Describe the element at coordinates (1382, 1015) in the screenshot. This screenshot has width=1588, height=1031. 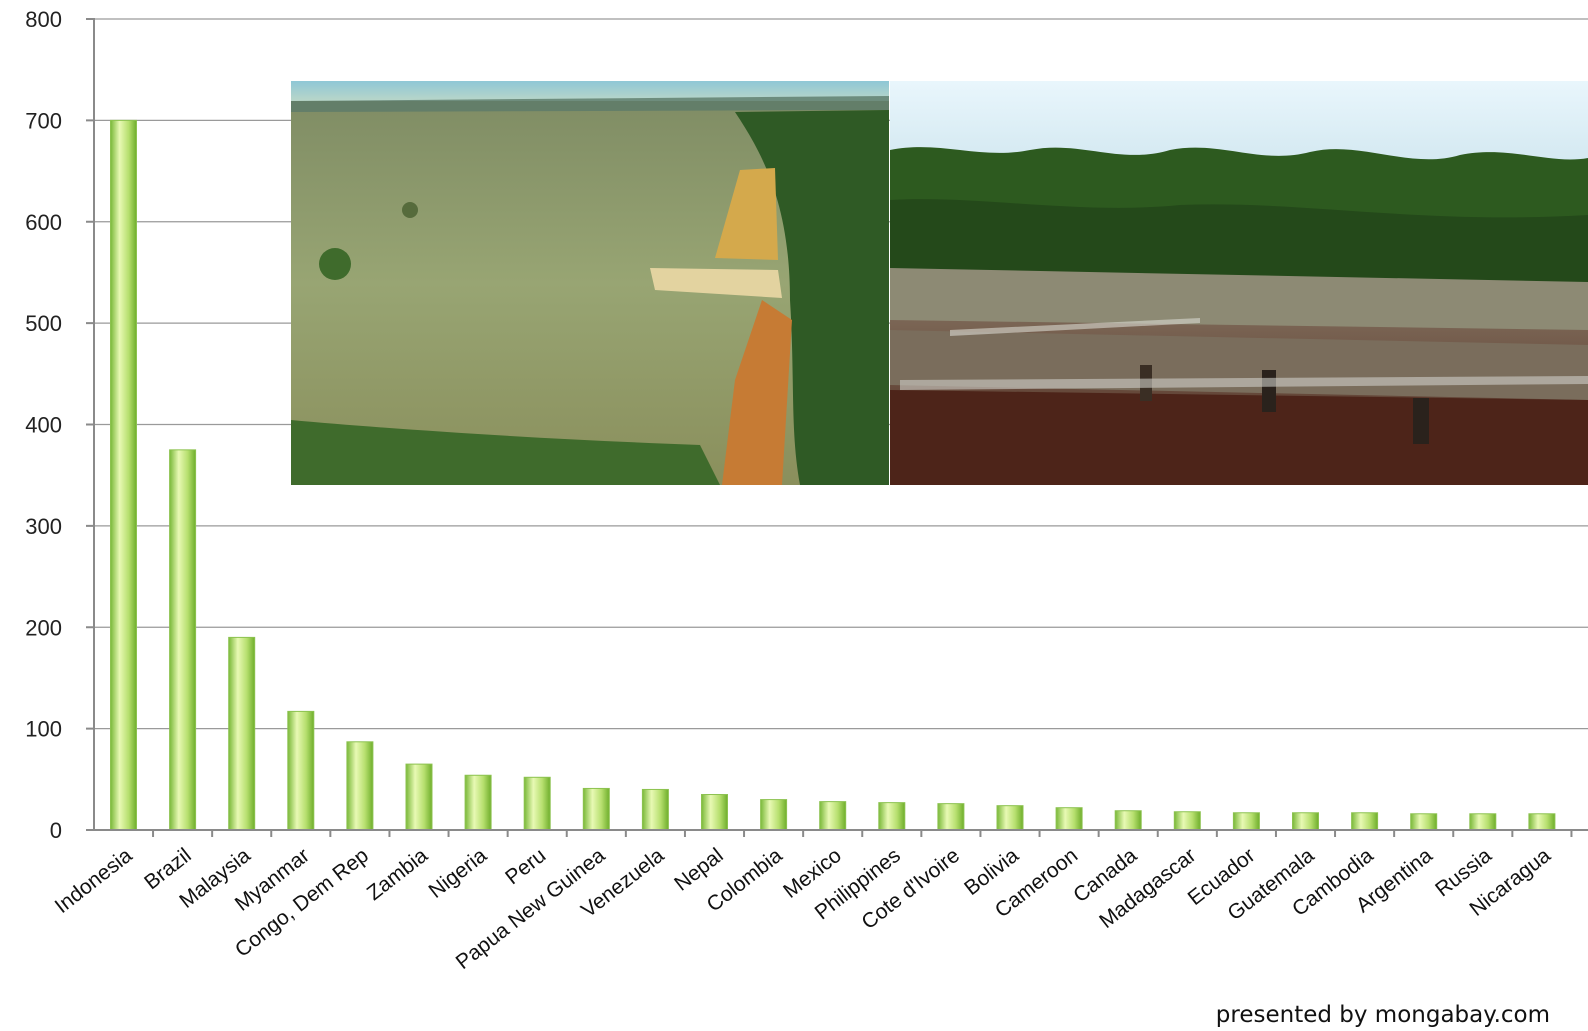
I see `credit-text: presented by mongabay.com` at that location.